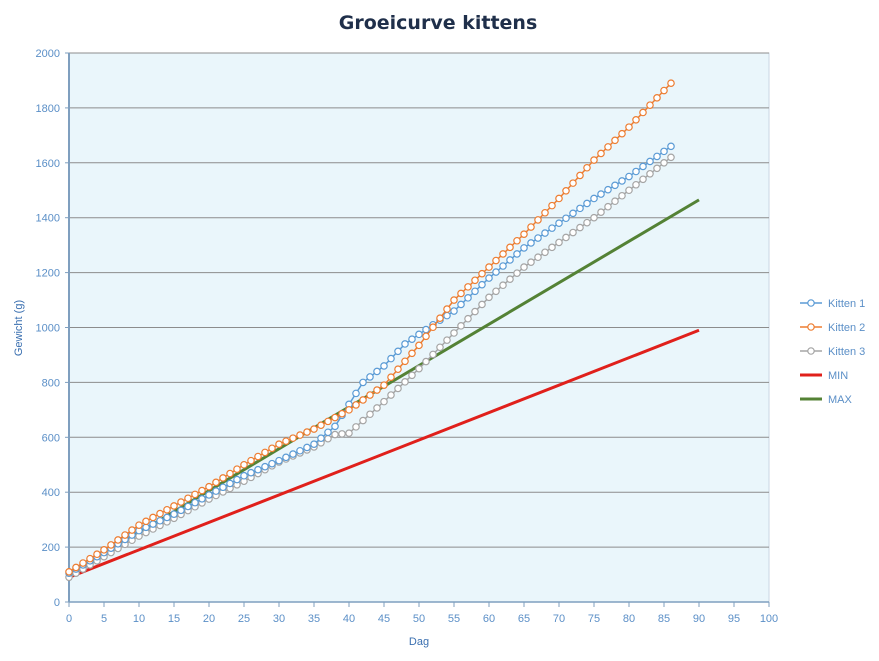 The image size is (879, 661). I want to click on x-tick-label: 75, so click(594, 619).